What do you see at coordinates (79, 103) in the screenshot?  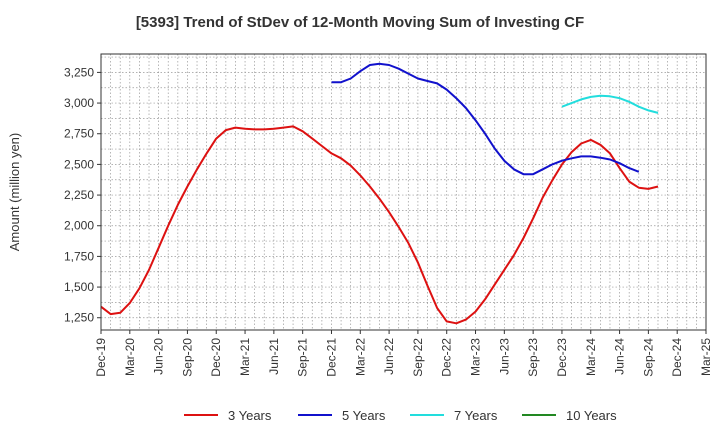 I see `y-tick-label: 3,000` at bounding box center [79, 103].